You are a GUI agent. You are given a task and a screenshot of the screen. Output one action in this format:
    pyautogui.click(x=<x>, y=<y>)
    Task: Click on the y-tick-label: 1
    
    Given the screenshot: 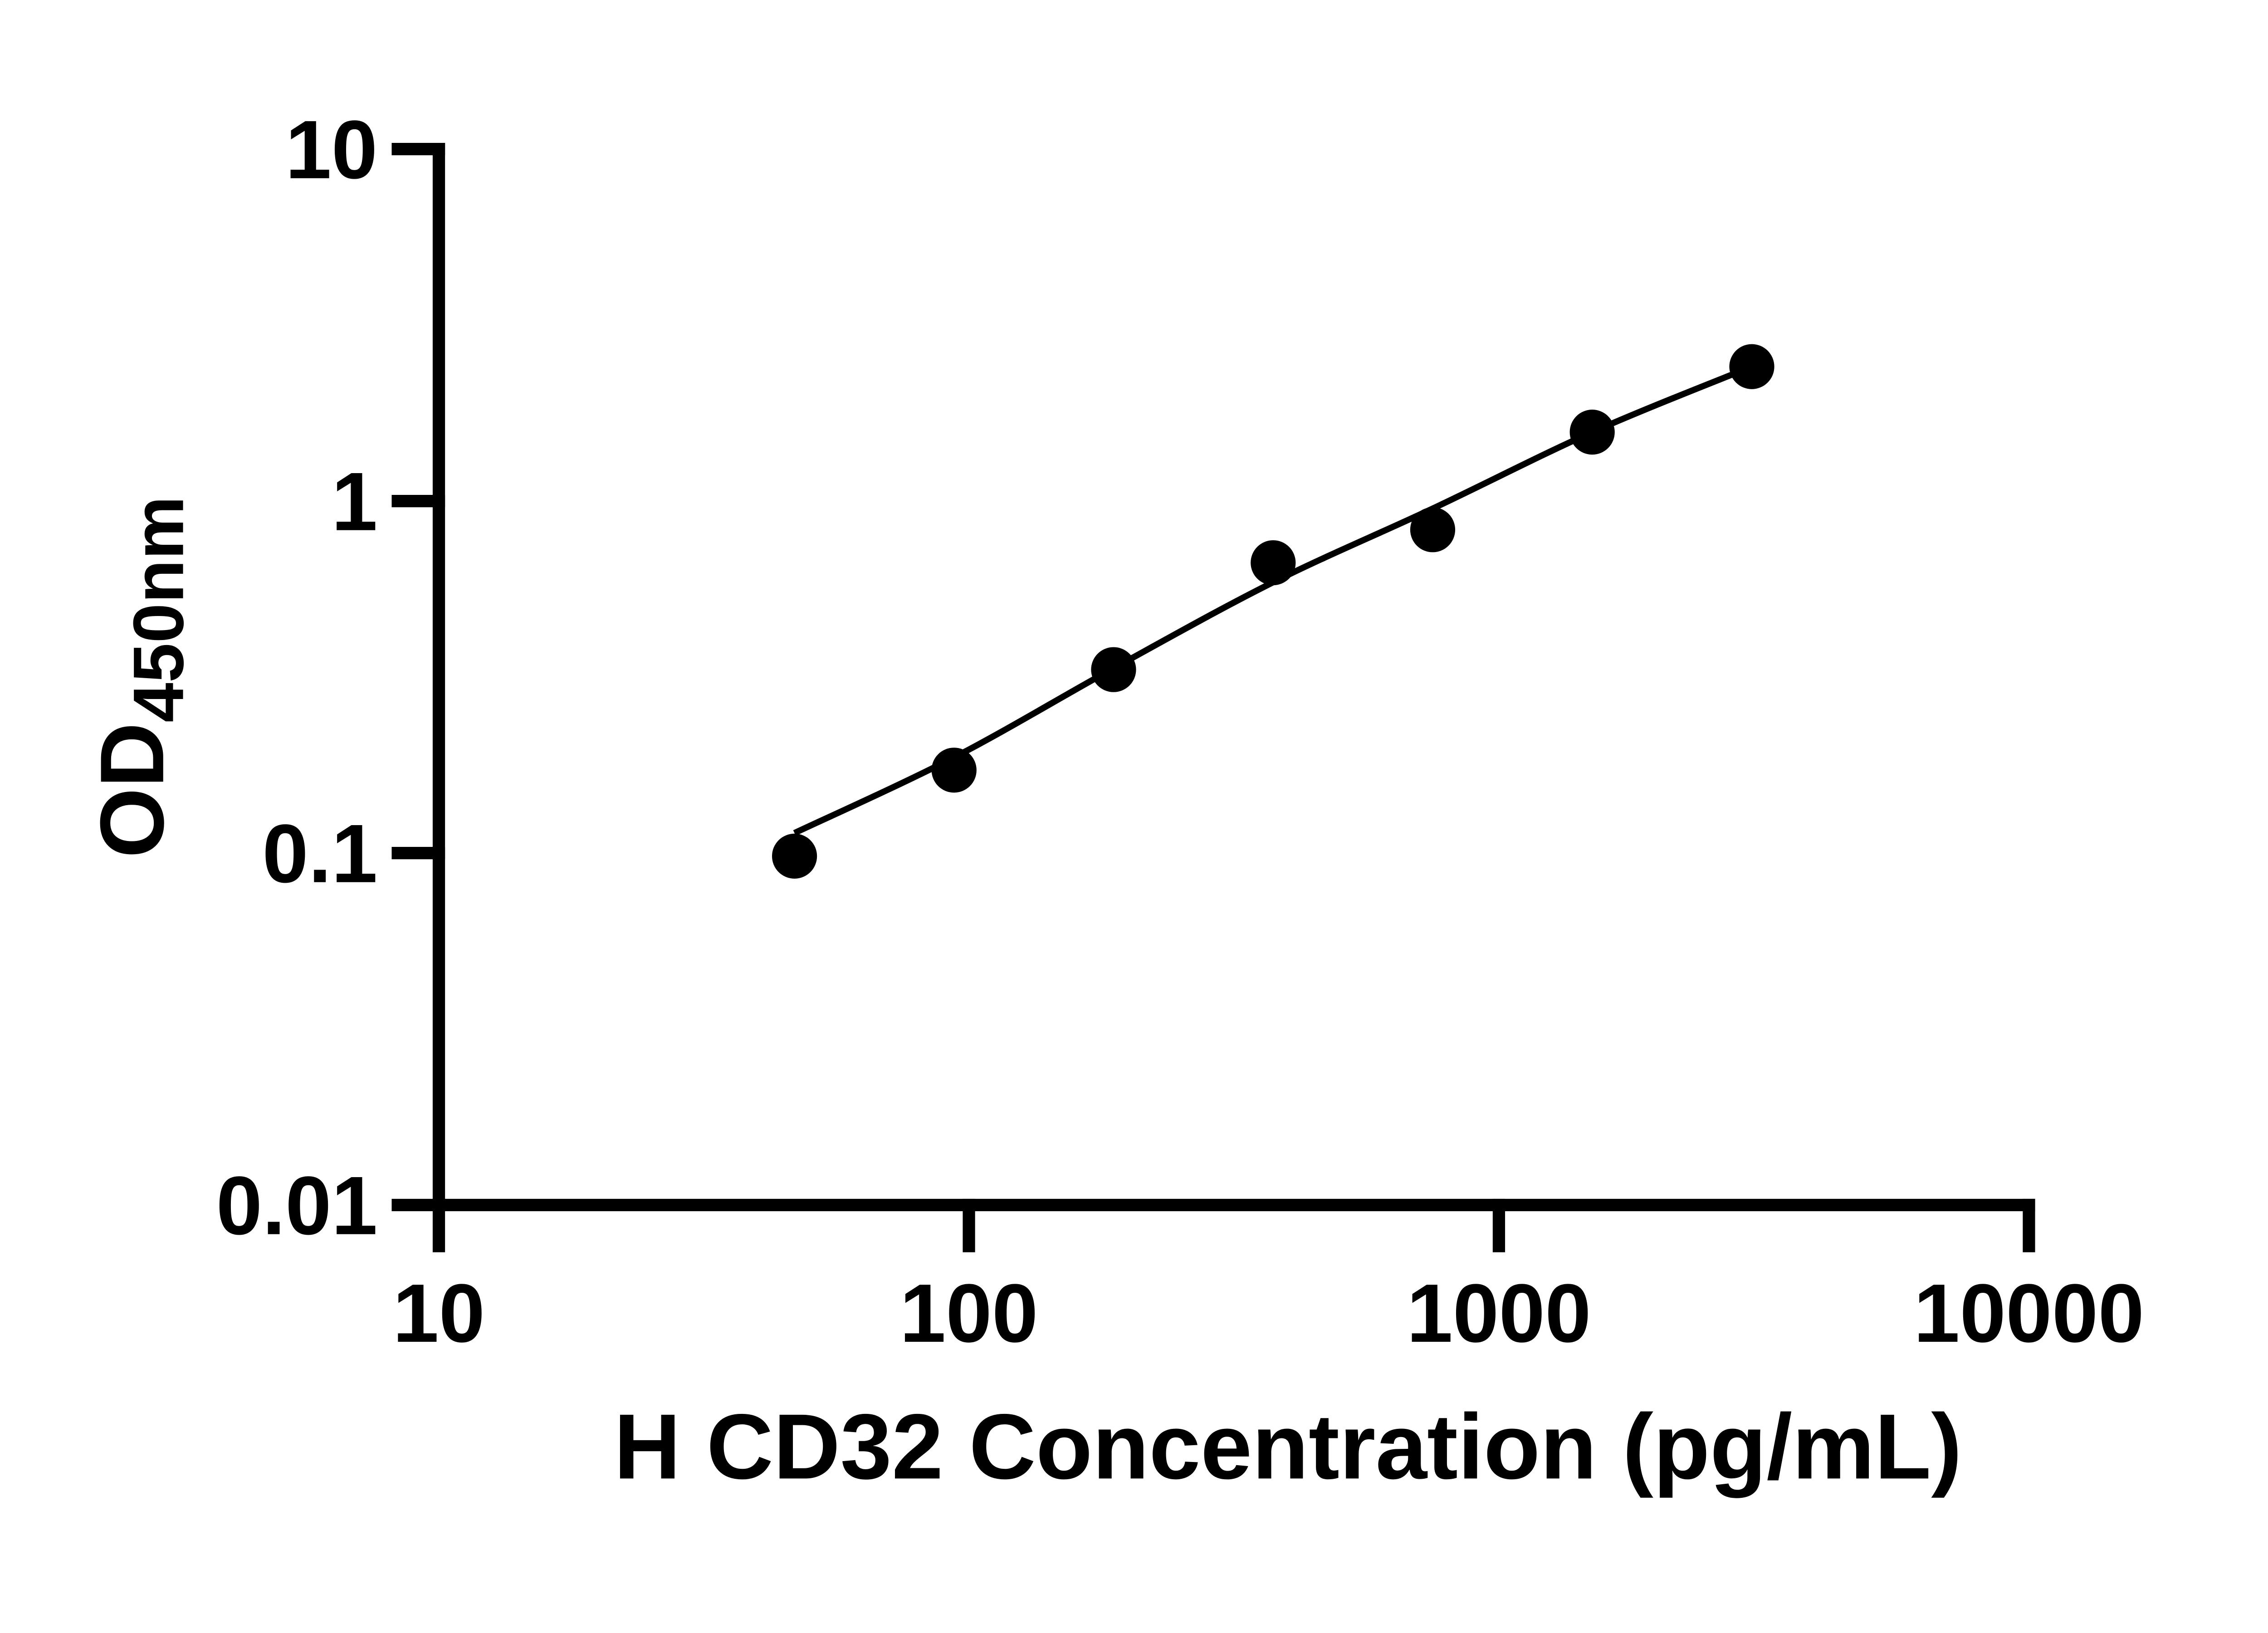 What is the action you would take?
    pyautogui.click(x=355, y=501)
    